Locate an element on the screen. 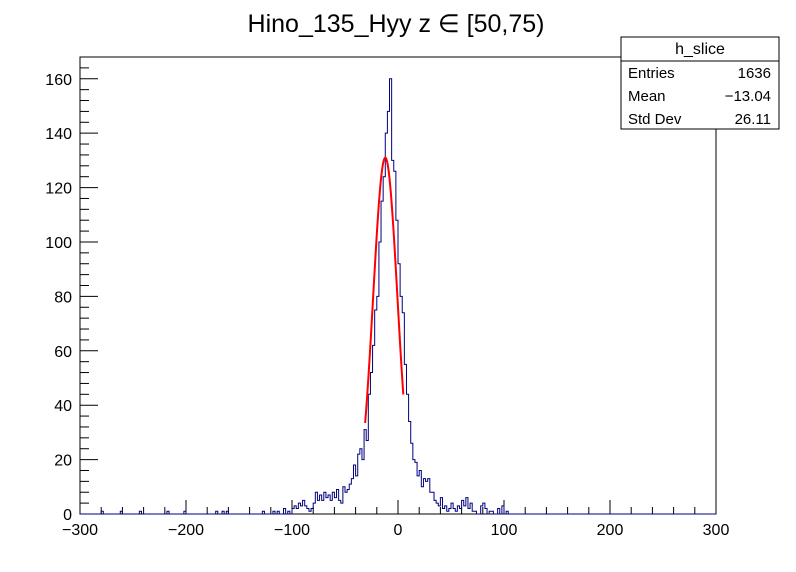 This screenshot has height=572, width=796. y-tick-label: 120 is located at coordinates (58, 189).